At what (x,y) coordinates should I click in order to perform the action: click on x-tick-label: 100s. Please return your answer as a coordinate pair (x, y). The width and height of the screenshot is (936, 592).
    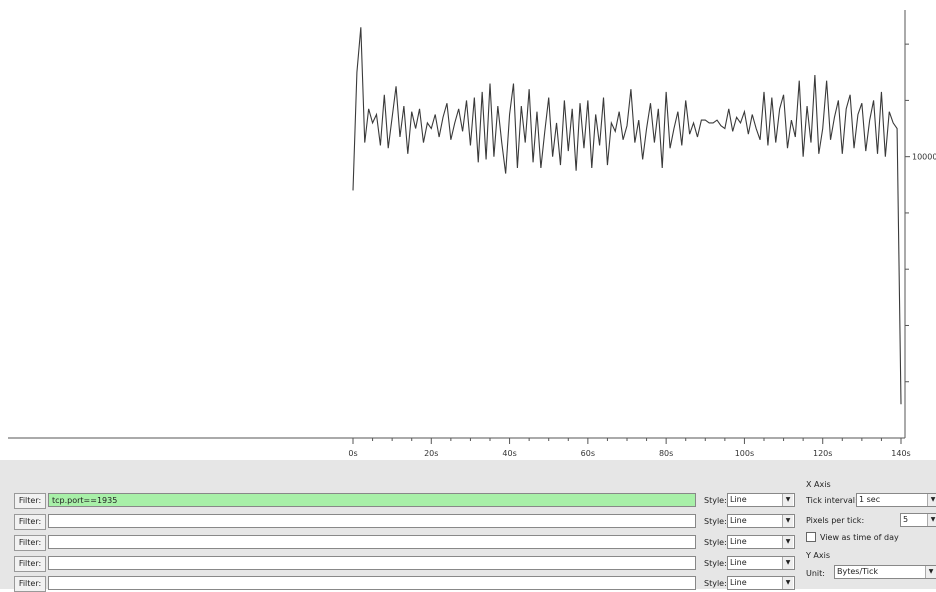
    Looking at the image, I should click on (744, 453).